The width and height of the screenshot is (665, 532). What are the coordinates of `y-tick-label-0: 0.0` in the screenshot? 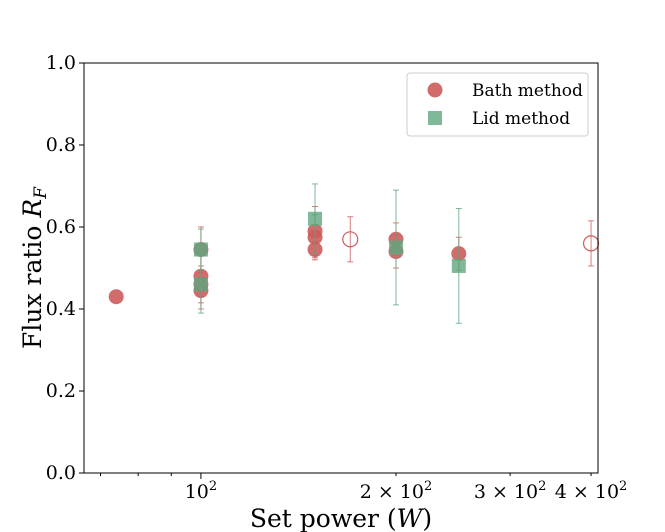 It's located at (61, 473).